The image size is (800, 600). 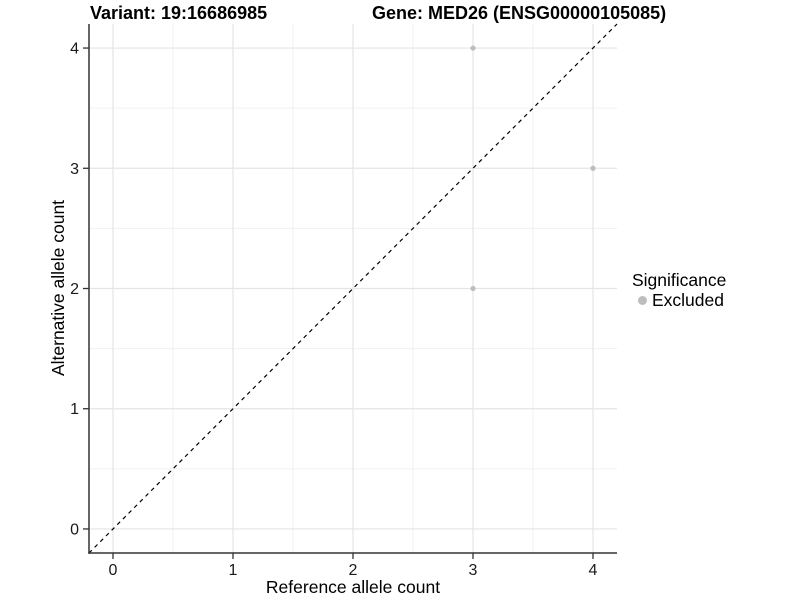 I want to click on y-axis-title: Alternative allele count, so click(x=58, y=288).